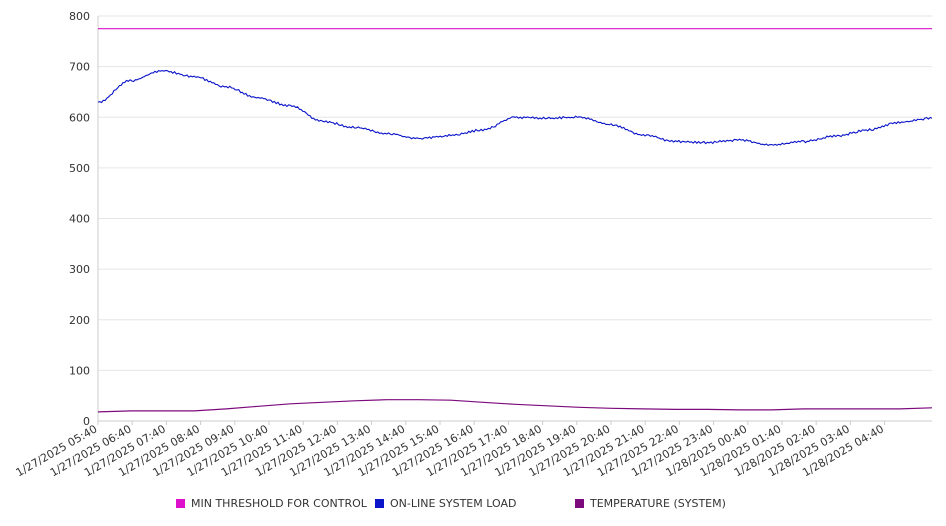 Image resolution: width=946 pixels, height=526 pixels. What do you see at coordinates (79, 16) in the screenshot?
I see `y-tick-label: 800` at bounding box center [79, 16].